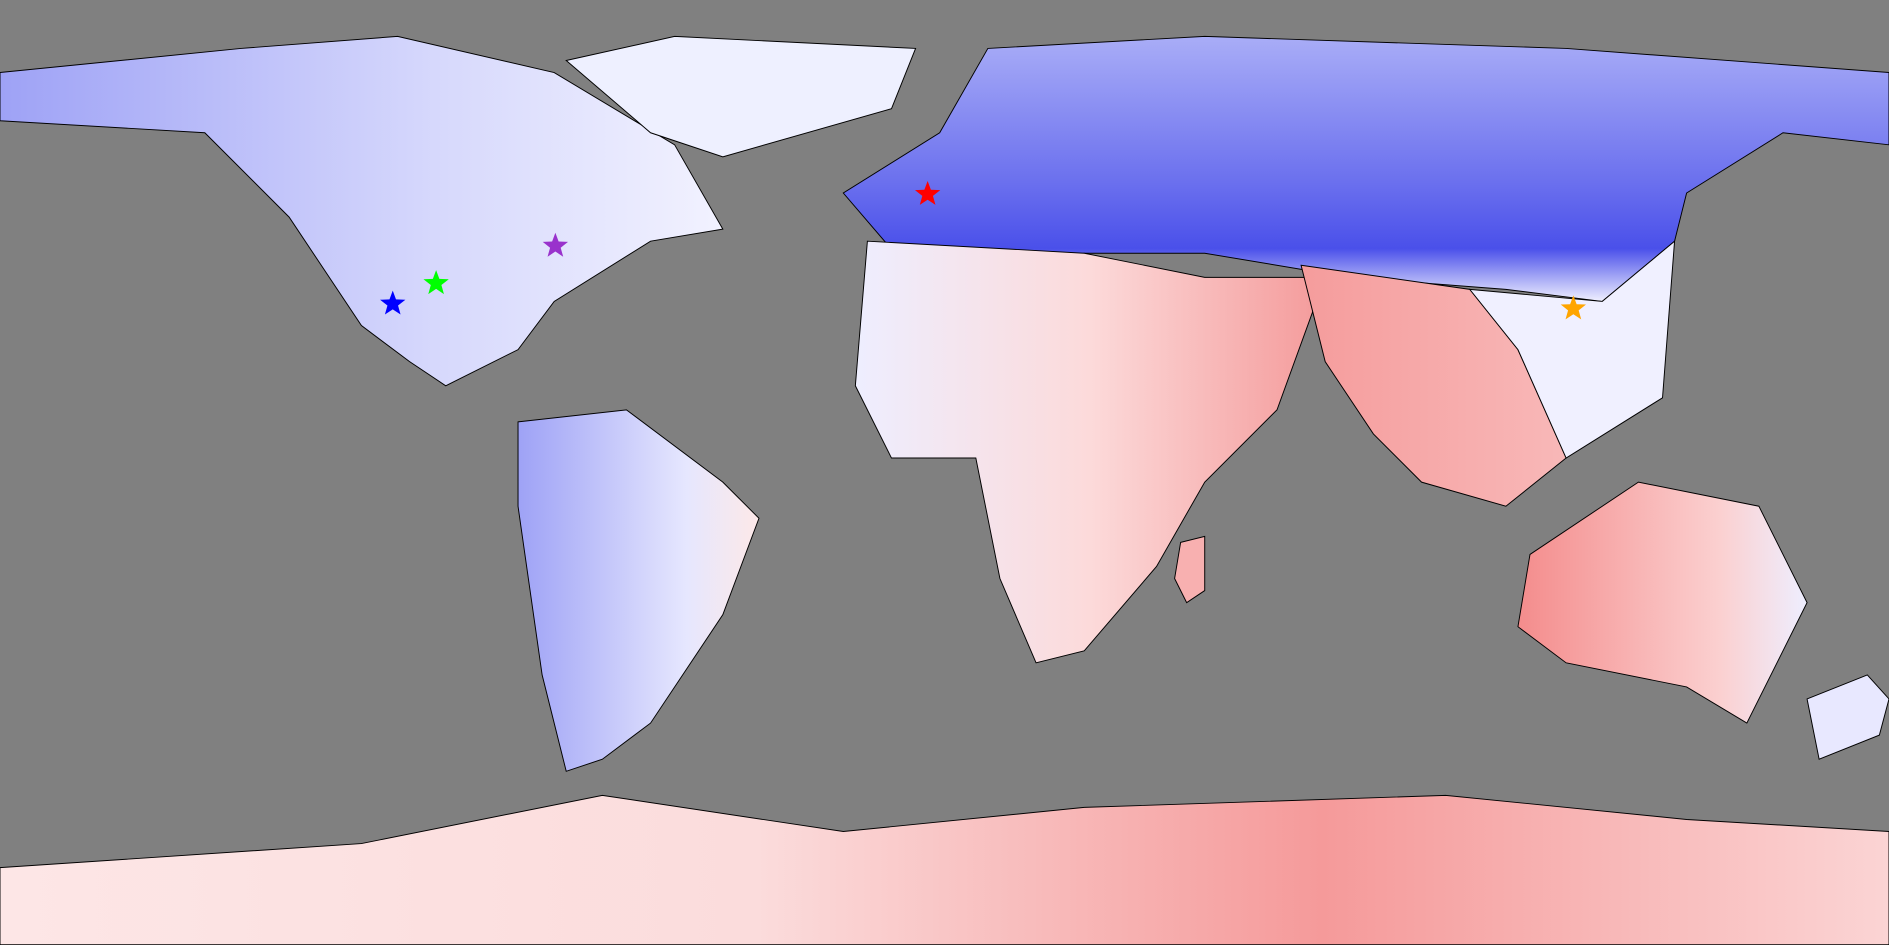 This screenshot has width=1889, height=945. I want to click on madagascar, so click(1190, 569).